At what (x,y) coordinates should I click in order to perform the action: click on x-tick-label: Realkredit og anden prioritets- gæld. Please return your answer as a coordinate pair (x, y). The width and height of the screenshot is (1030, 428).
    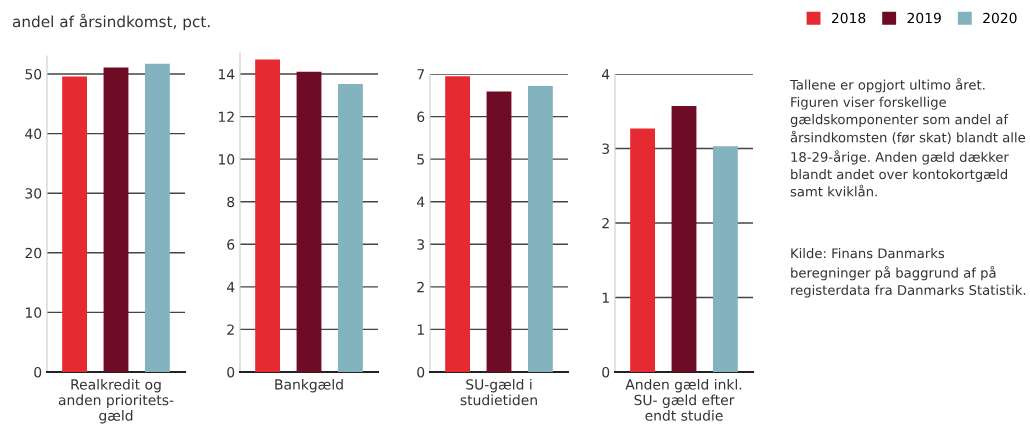
    Looking at the image, I should click on (116, 401).